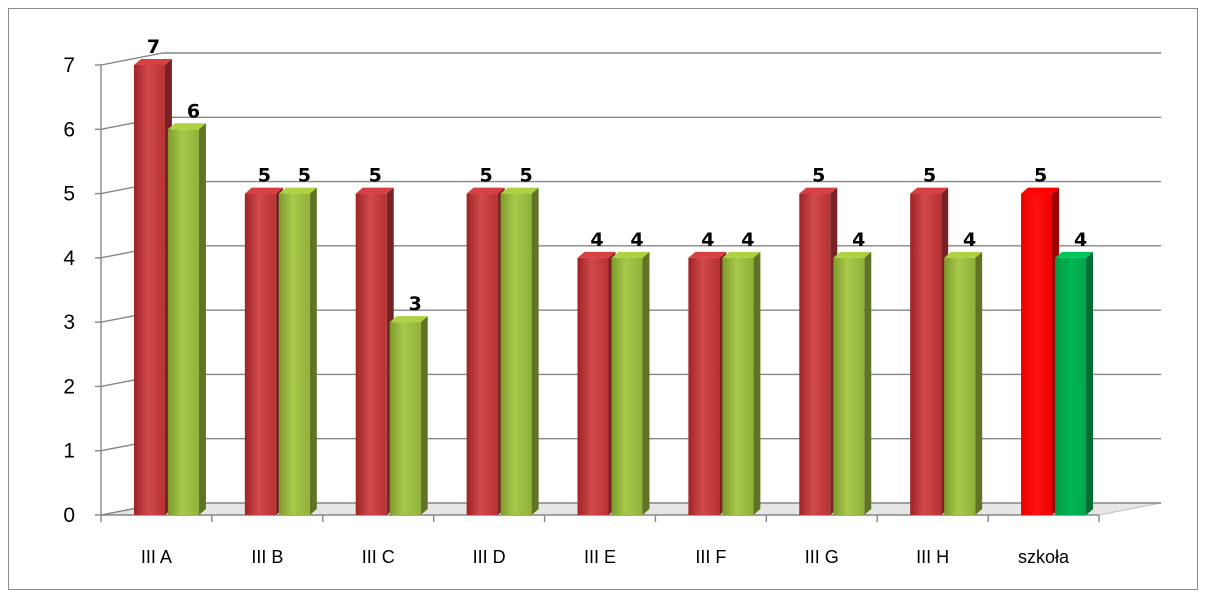  Describe the element at coordinates (263, 351) in the screenshot. I see `bar-series1-iii-b` at that location.